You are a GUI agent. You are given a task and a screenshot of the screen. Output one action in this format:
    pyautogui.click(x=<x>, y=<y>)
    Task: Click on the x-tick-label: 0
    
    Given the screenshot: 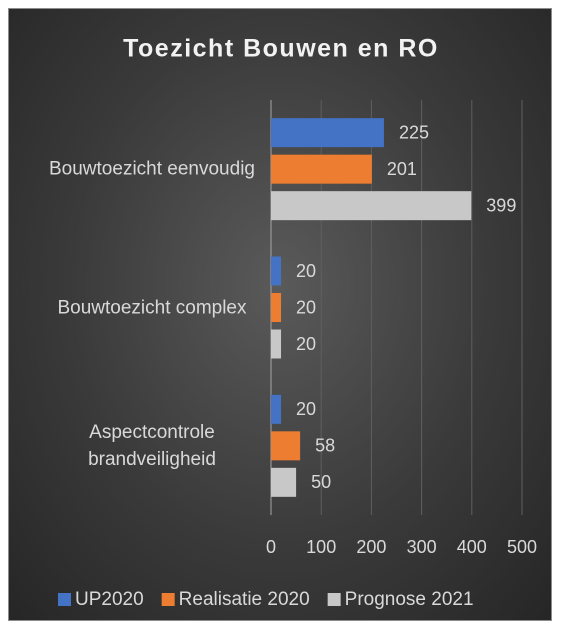 What is the action you would take?
    pyautogui.click(x=271, y=547)
    